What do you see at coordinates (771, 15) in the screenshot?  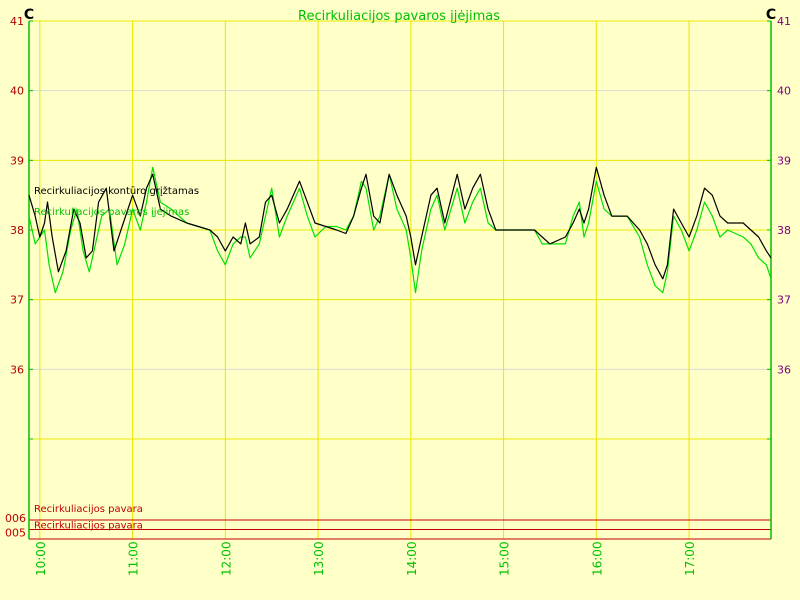 I see `right-axis-unit: C` at bounding box center [771, 15].